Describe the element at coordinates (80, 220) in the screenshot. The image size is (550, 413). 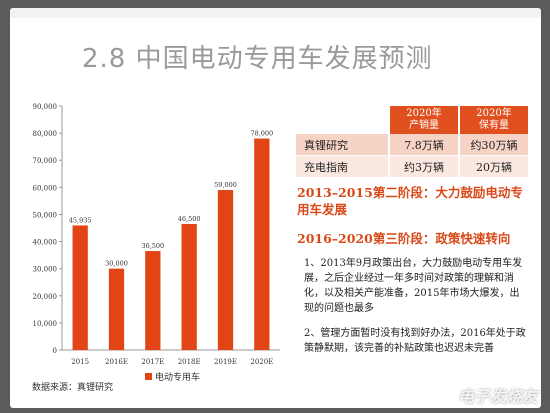
I see `data-label: 45,935` at that location.